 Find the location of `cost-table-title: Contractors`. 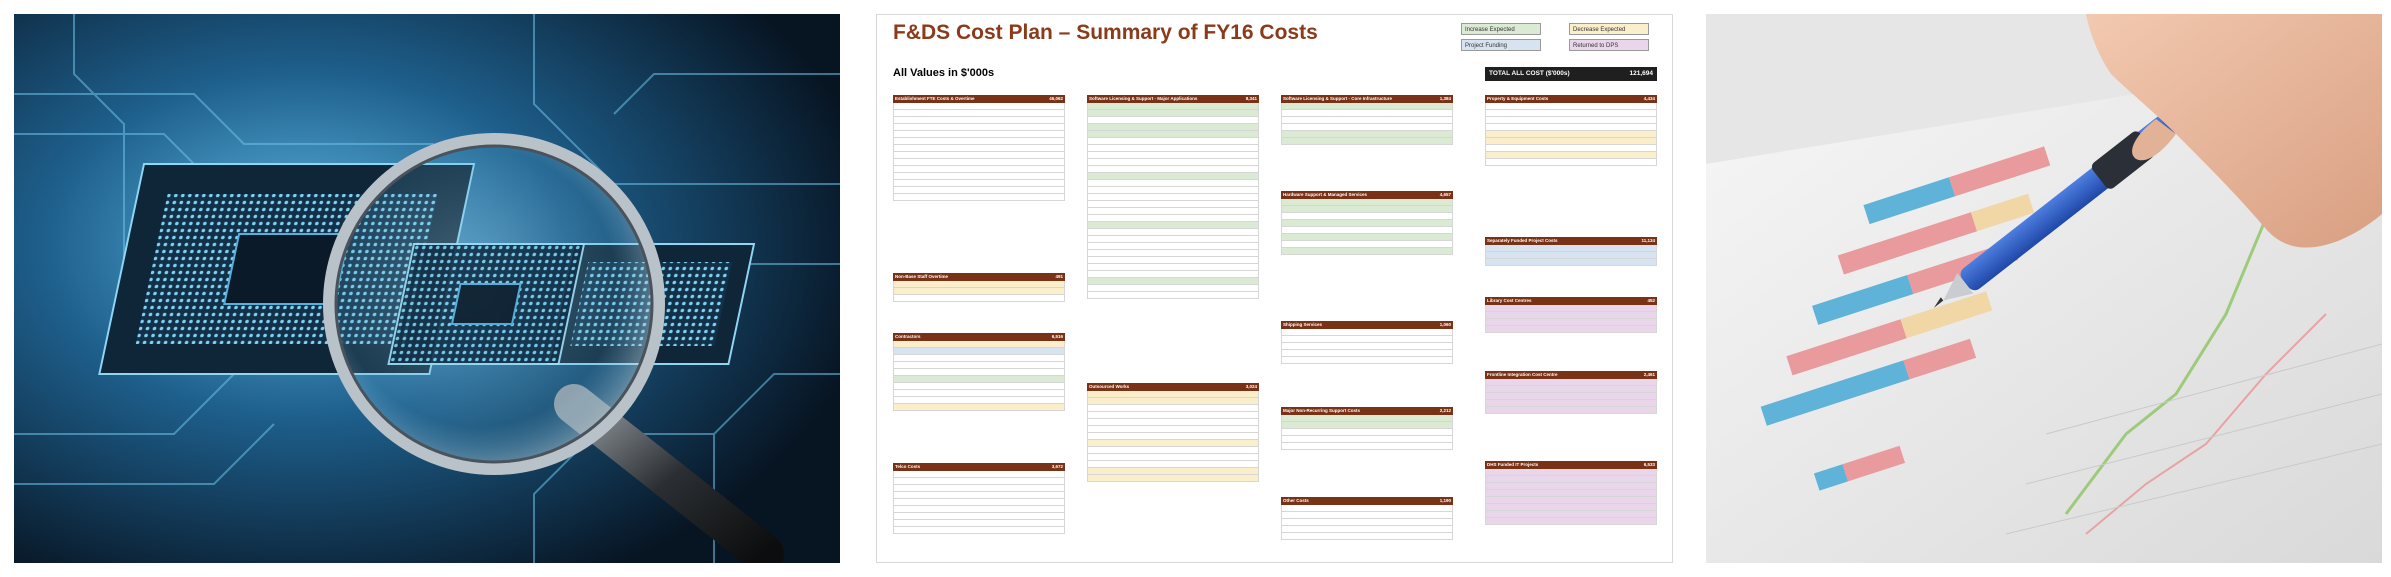

cost-table-title: Contractors is located at coordinates (908, 336).